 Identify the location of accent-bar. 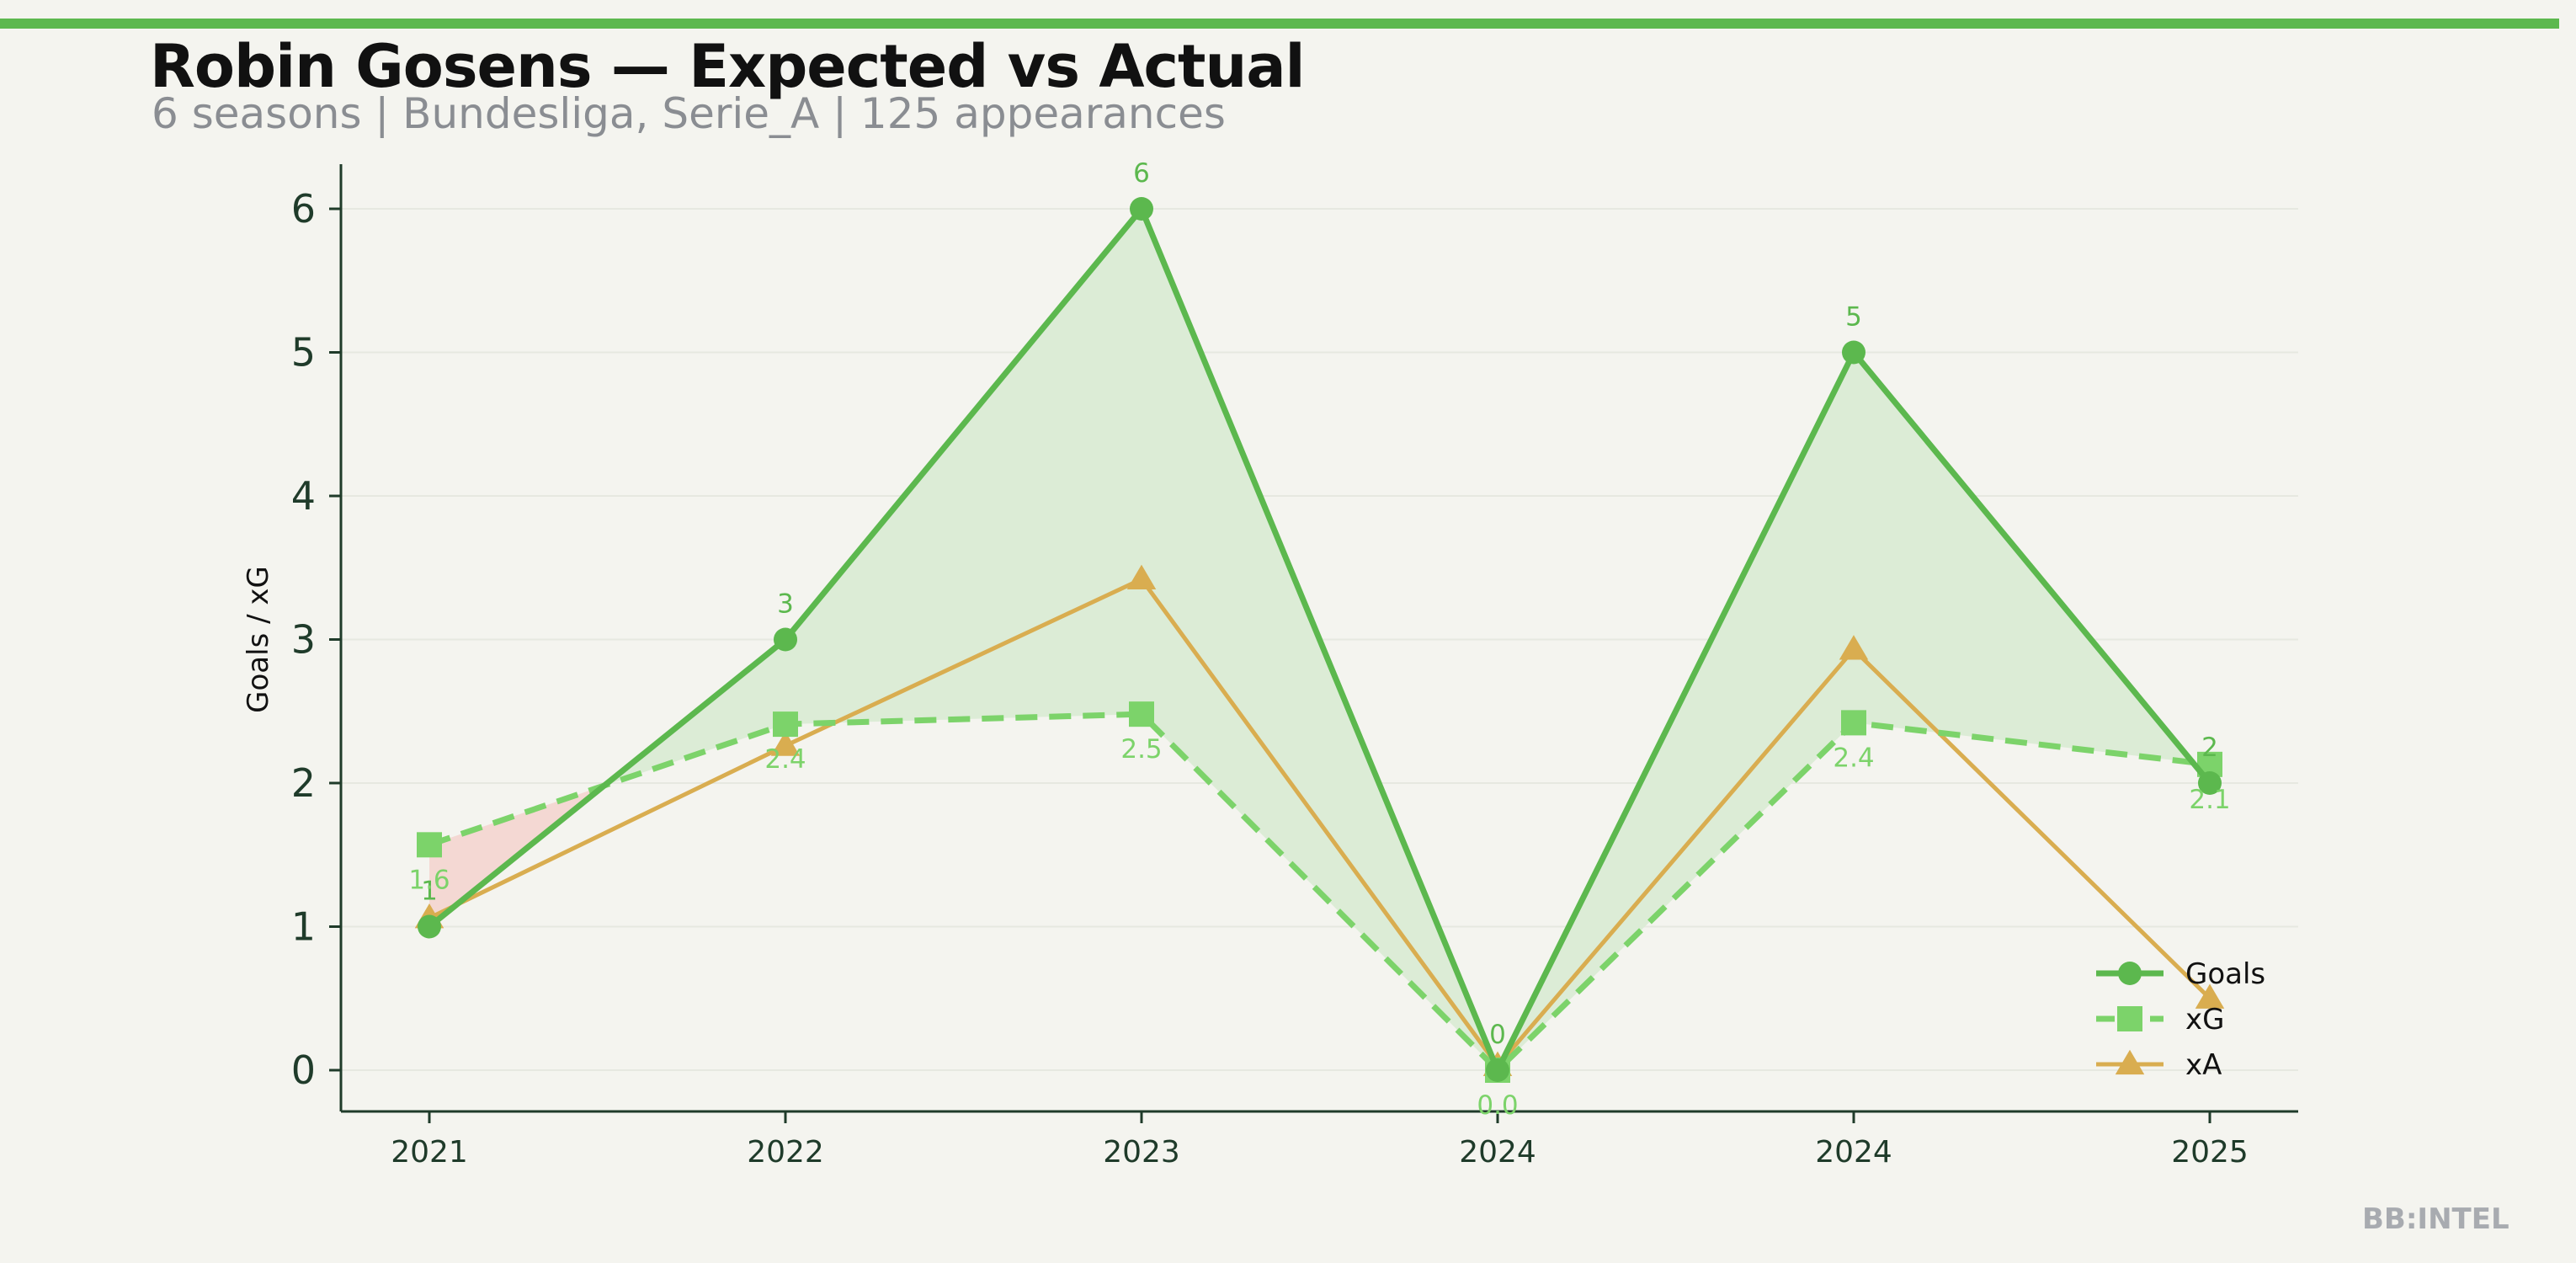
(1280, 24).